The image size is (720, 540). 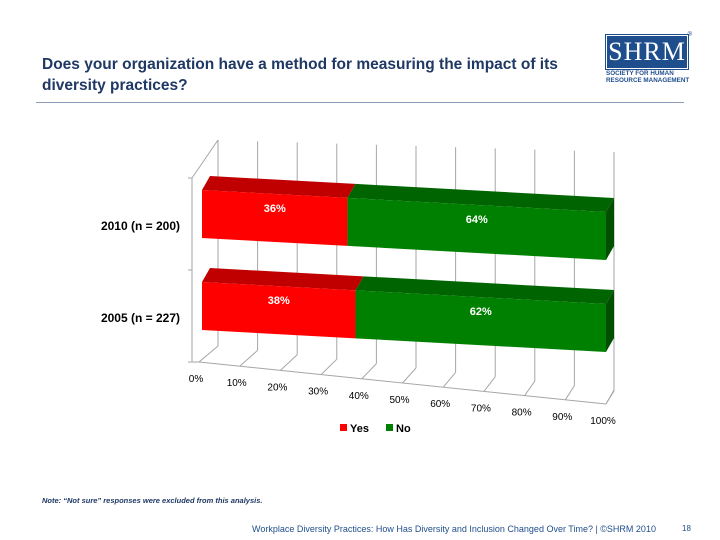 I want to click on logo-subtitle: SOCIETY FOR HUMAN RESOURCE MANAGEMENT, so click(x=648, y=77).